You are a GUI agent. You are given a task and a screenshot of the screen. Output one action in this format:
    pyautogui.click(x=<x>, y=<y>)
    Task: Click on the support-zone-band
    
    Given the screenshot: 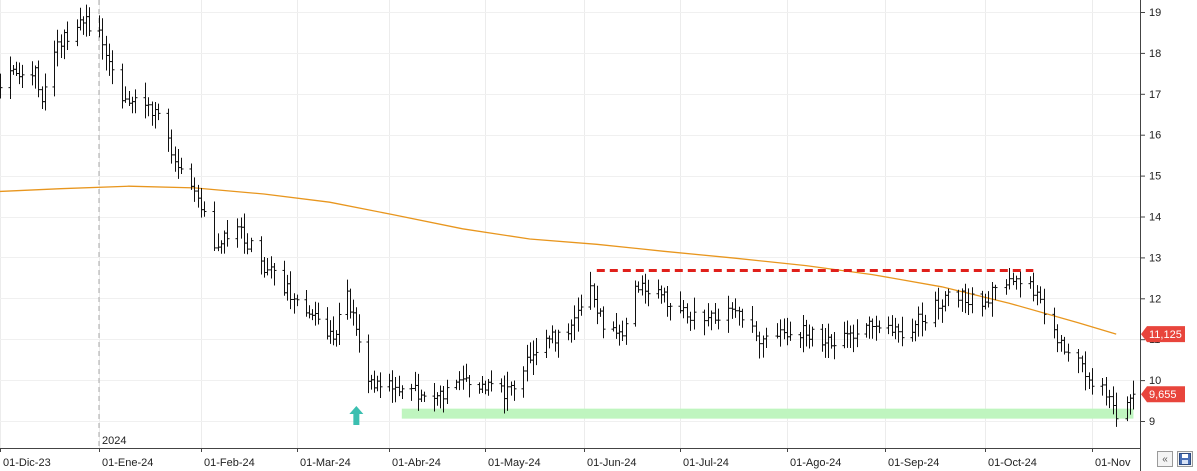 What is the action you would take?
    pyautogui.click(x=767, y=413)
    